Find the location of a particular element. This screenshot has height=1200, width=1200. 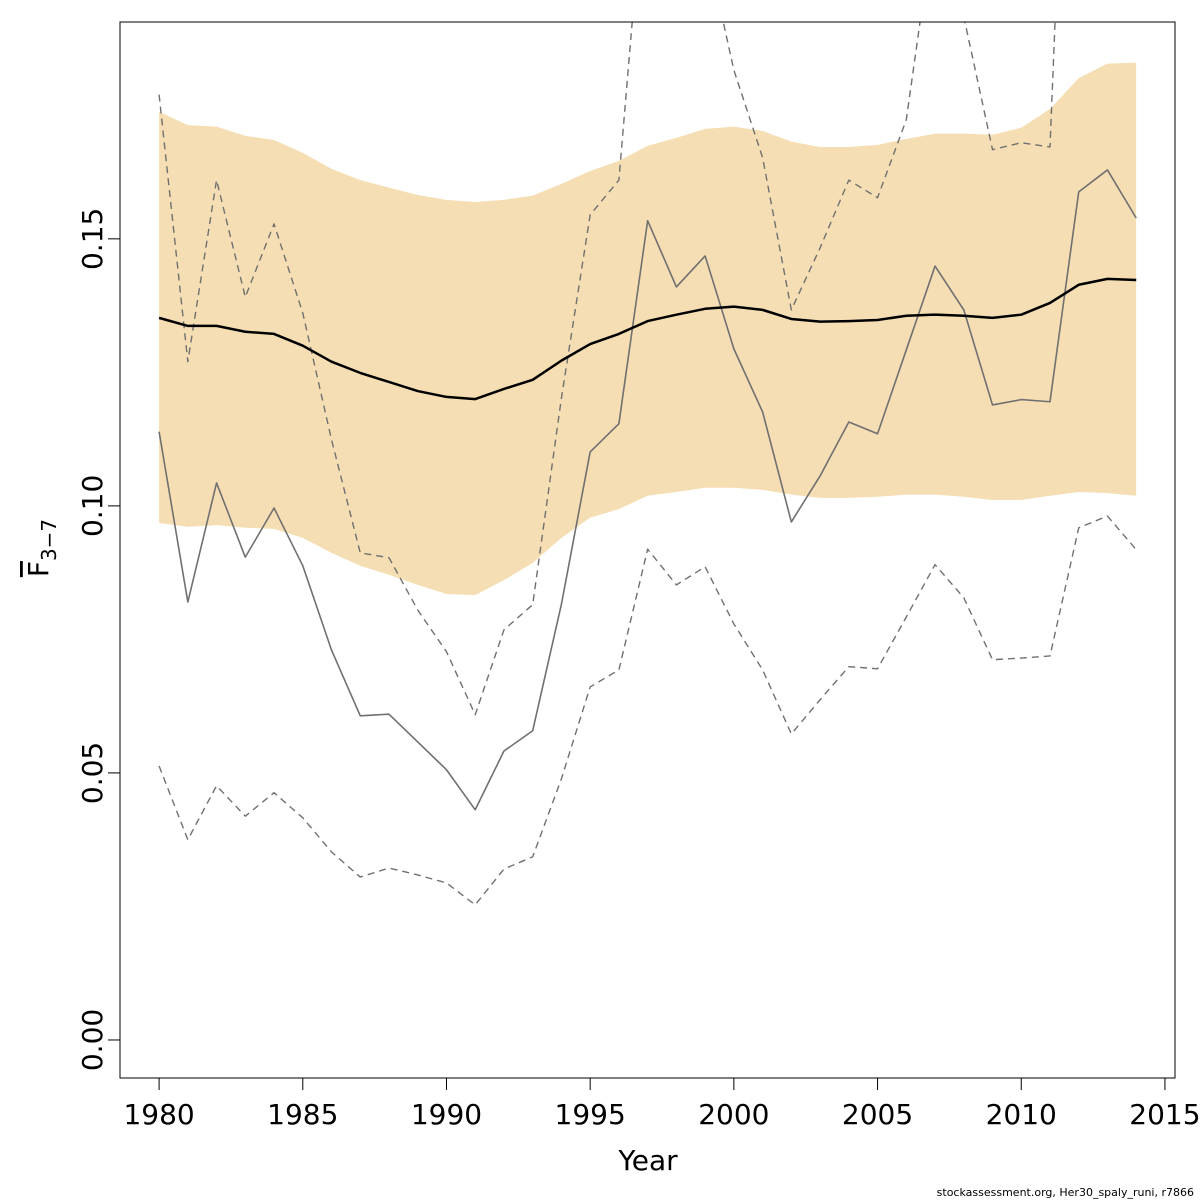

series-line is located at coordinates (647, 339).